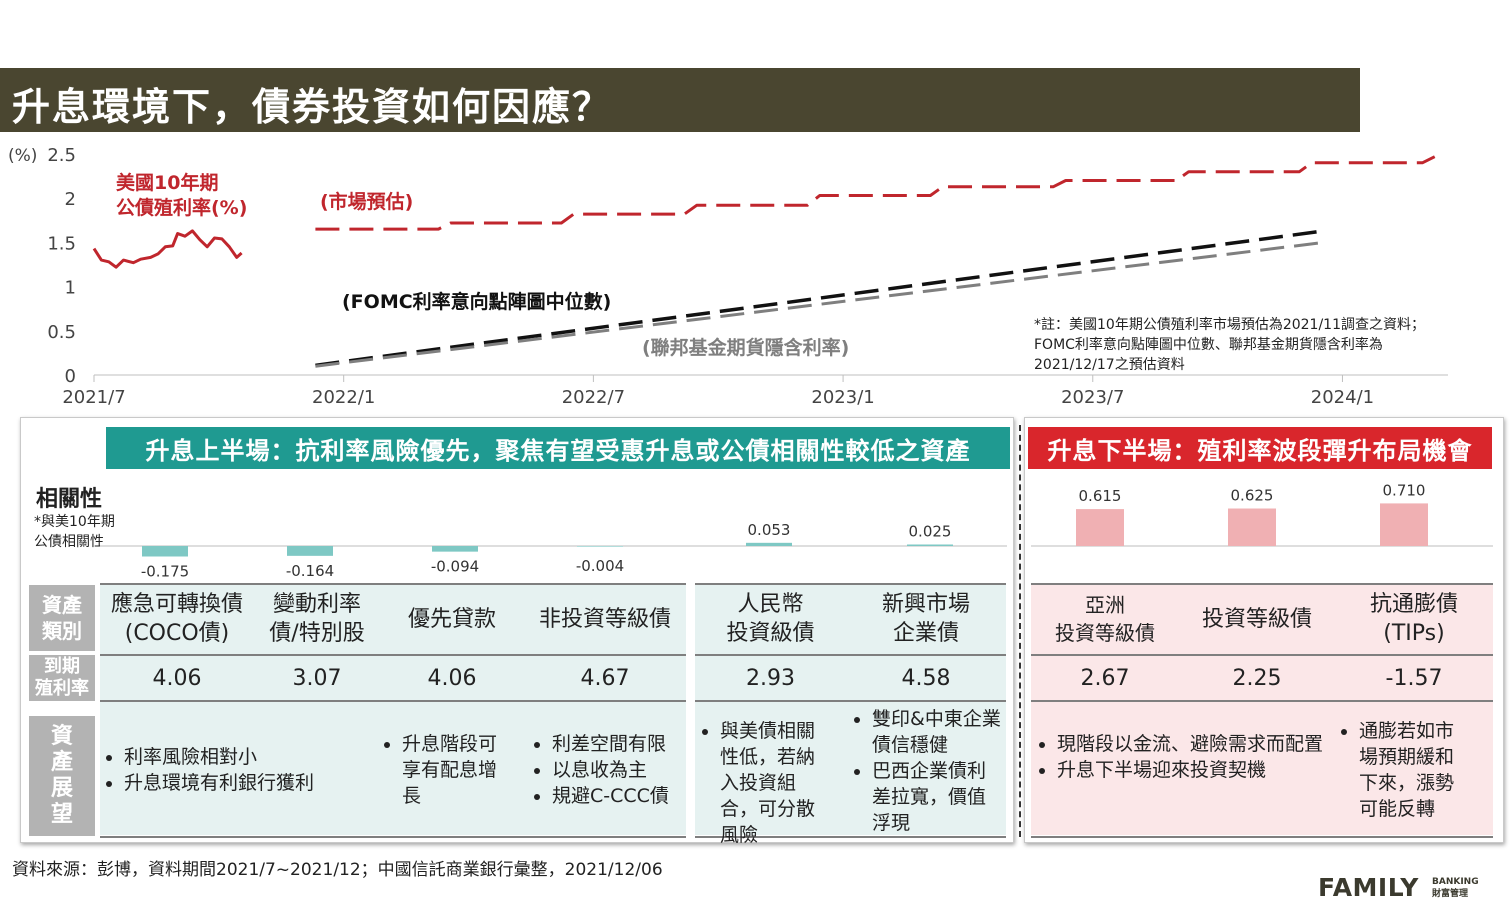 This screenshot has width=1512, height=907. I want to click on asset-name-line: 變動利率, so click(316, 604).